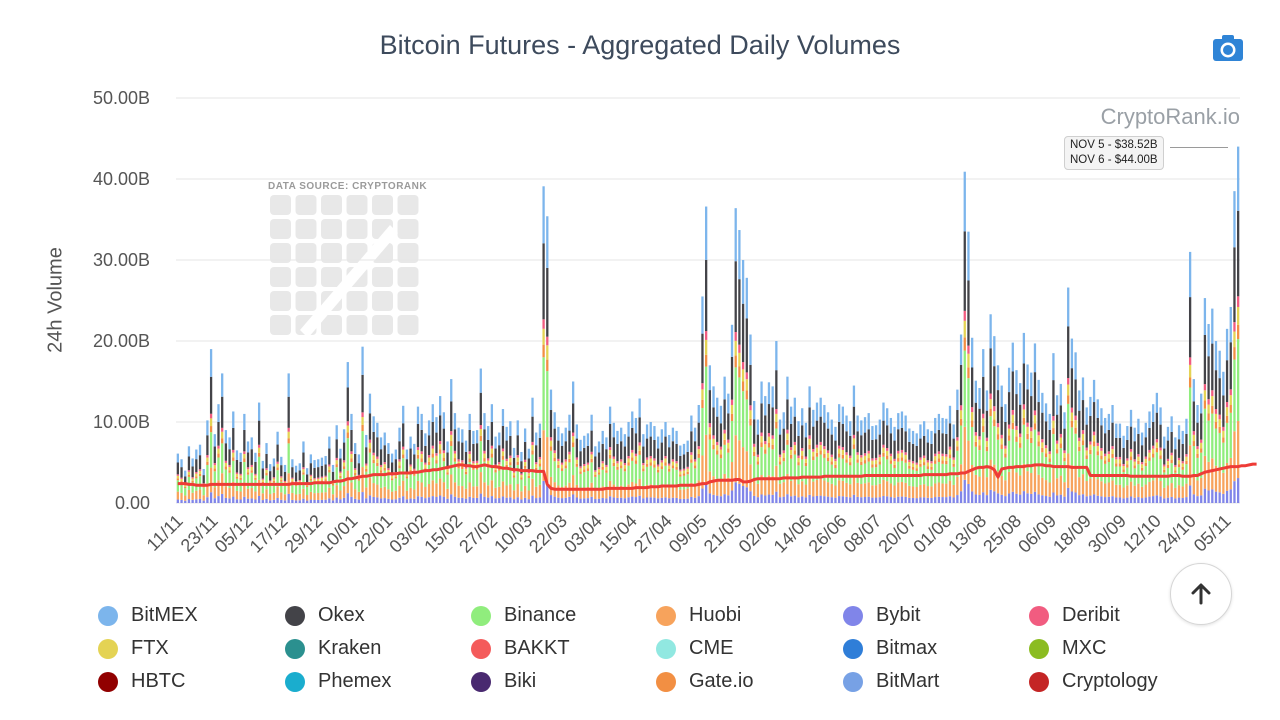 This screenshot has height=720, width=1280. What do you see at coordinates (520, 648) in the screenshot?
I see `legend-item-bakkt: BAKKT` at bounding box center [520, 648].